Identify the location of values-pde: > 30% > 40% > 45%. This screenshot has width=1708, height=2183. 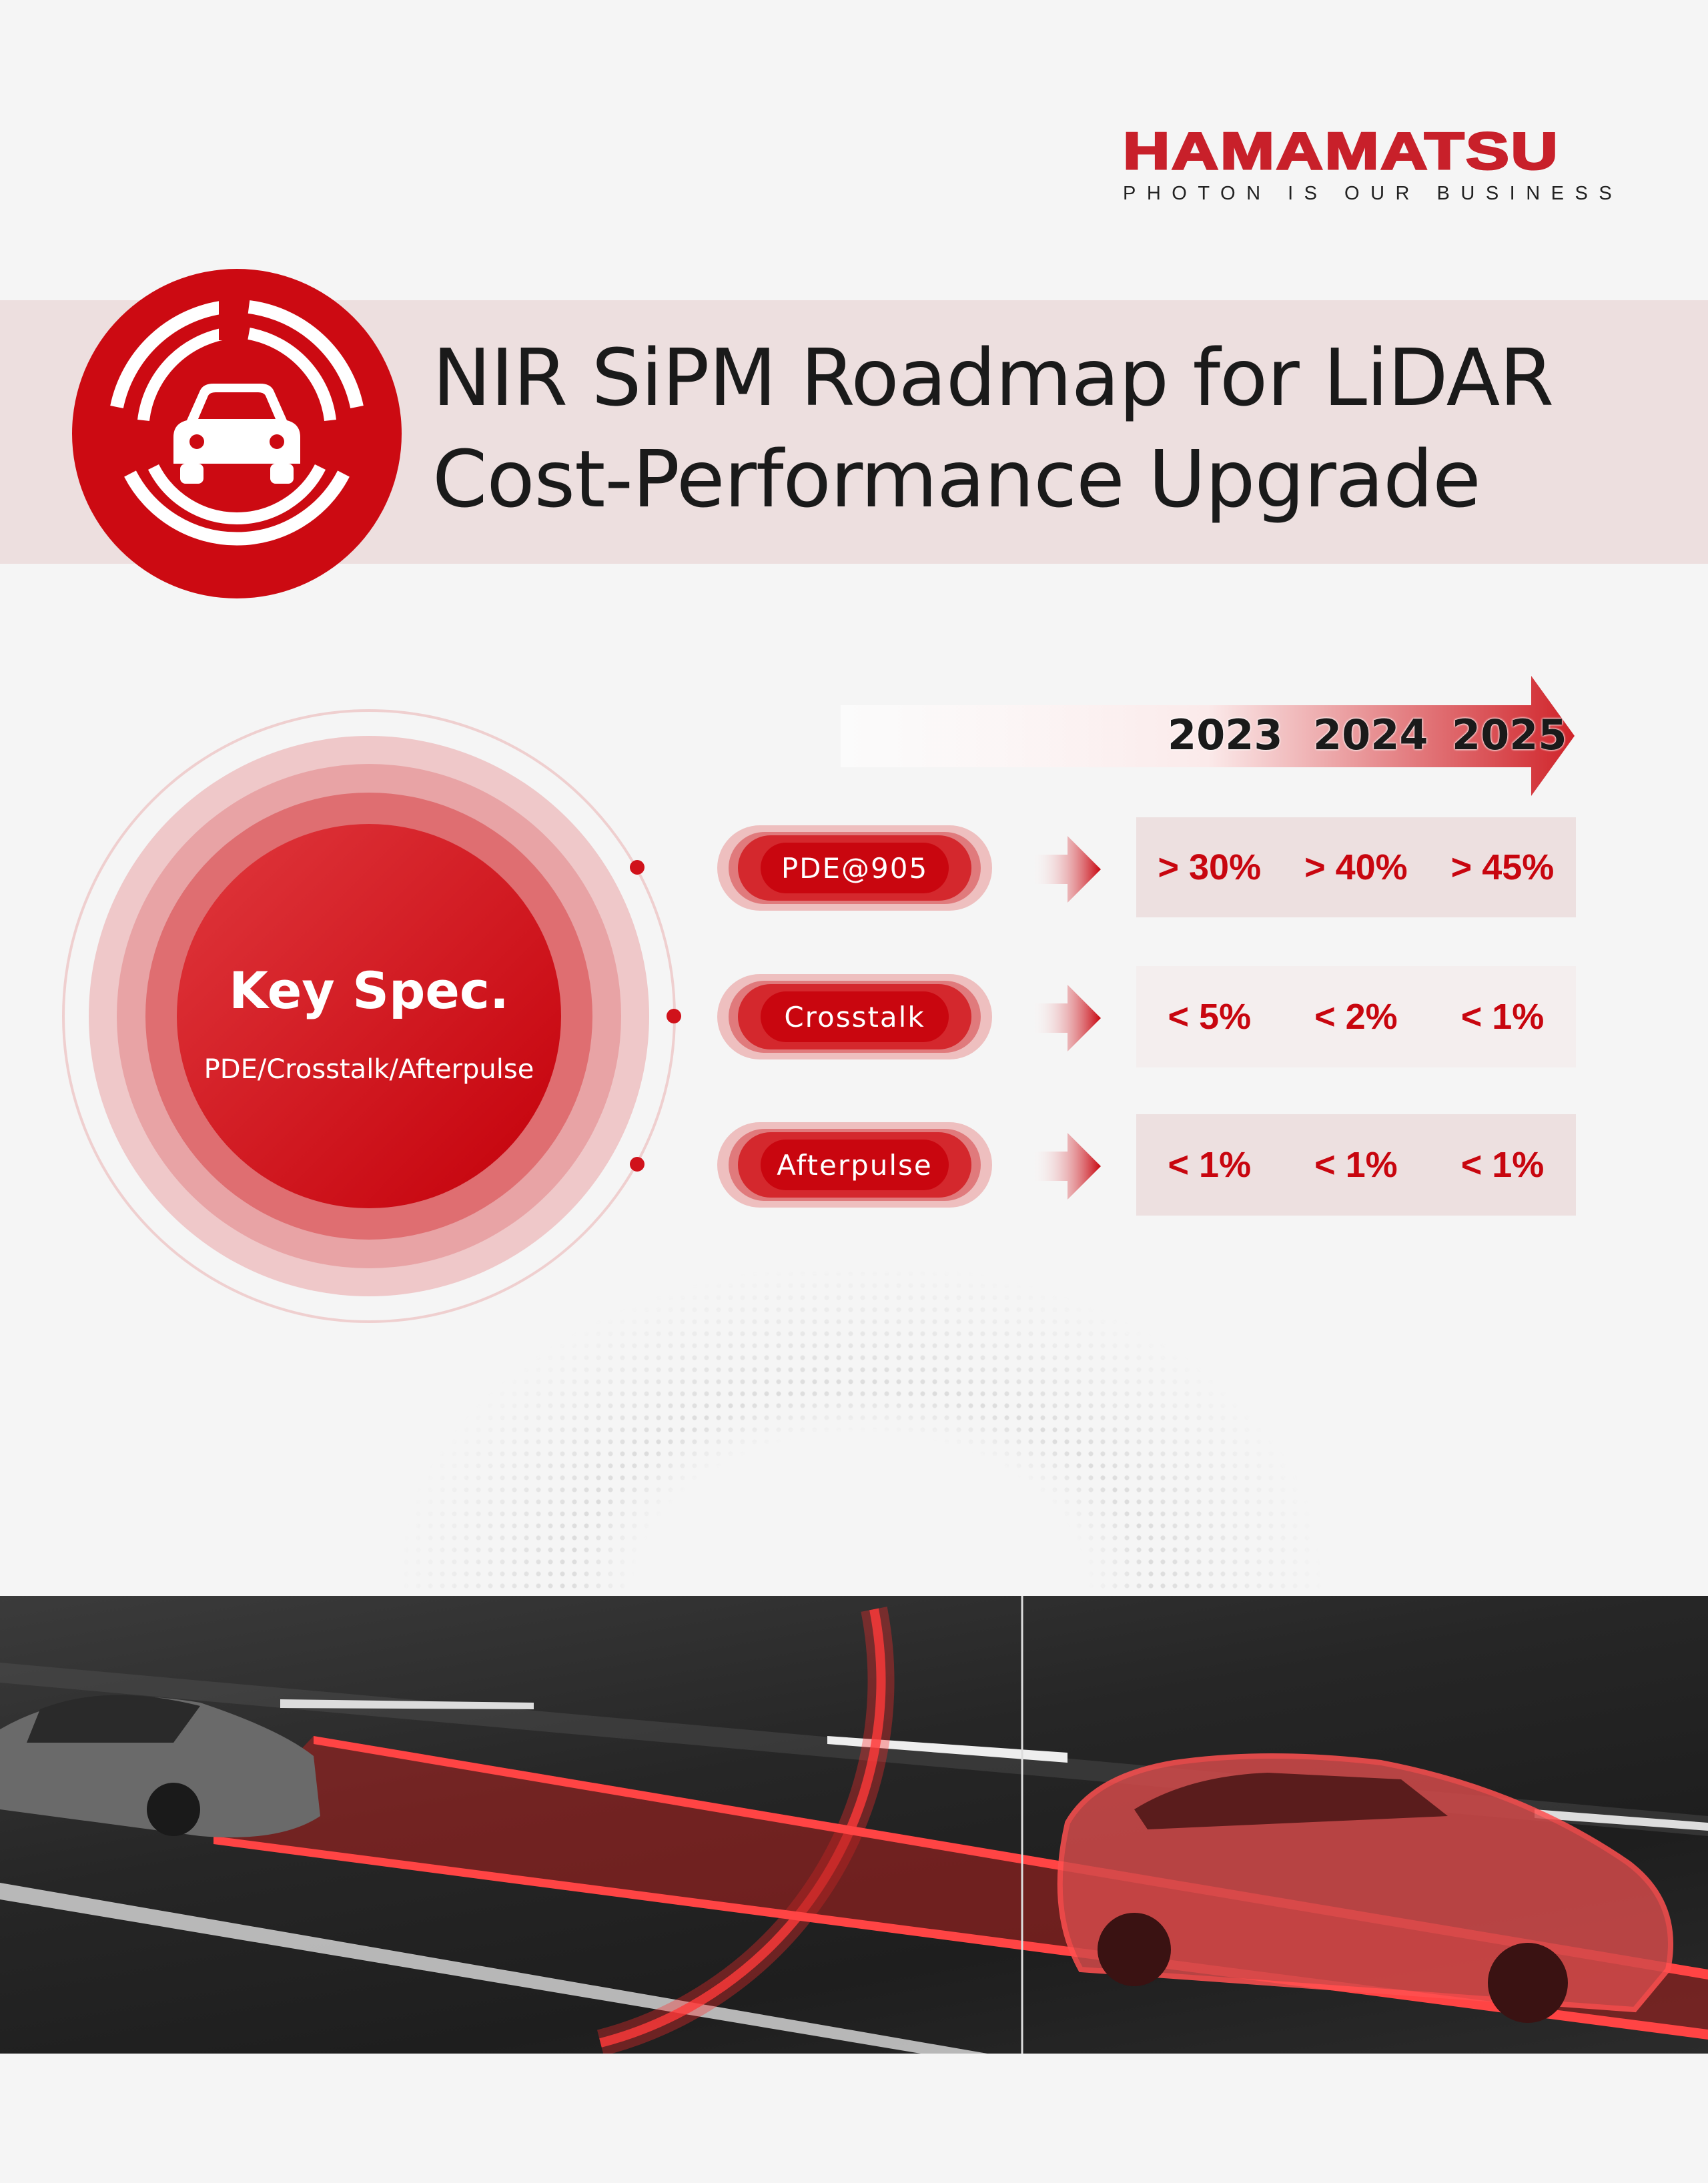
(1356, 867).